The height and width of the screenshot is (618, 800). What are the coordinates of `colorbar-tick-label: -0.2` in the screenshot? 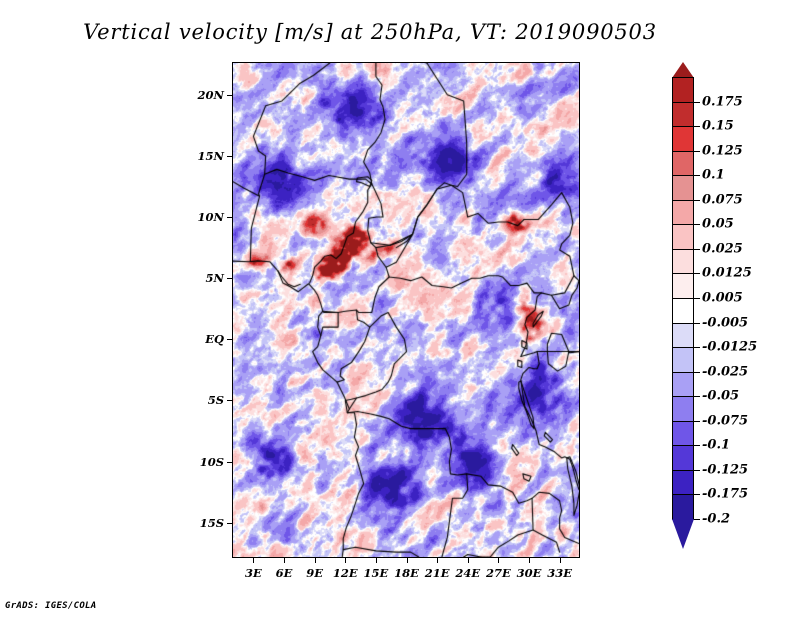 It's located at (716, 519).